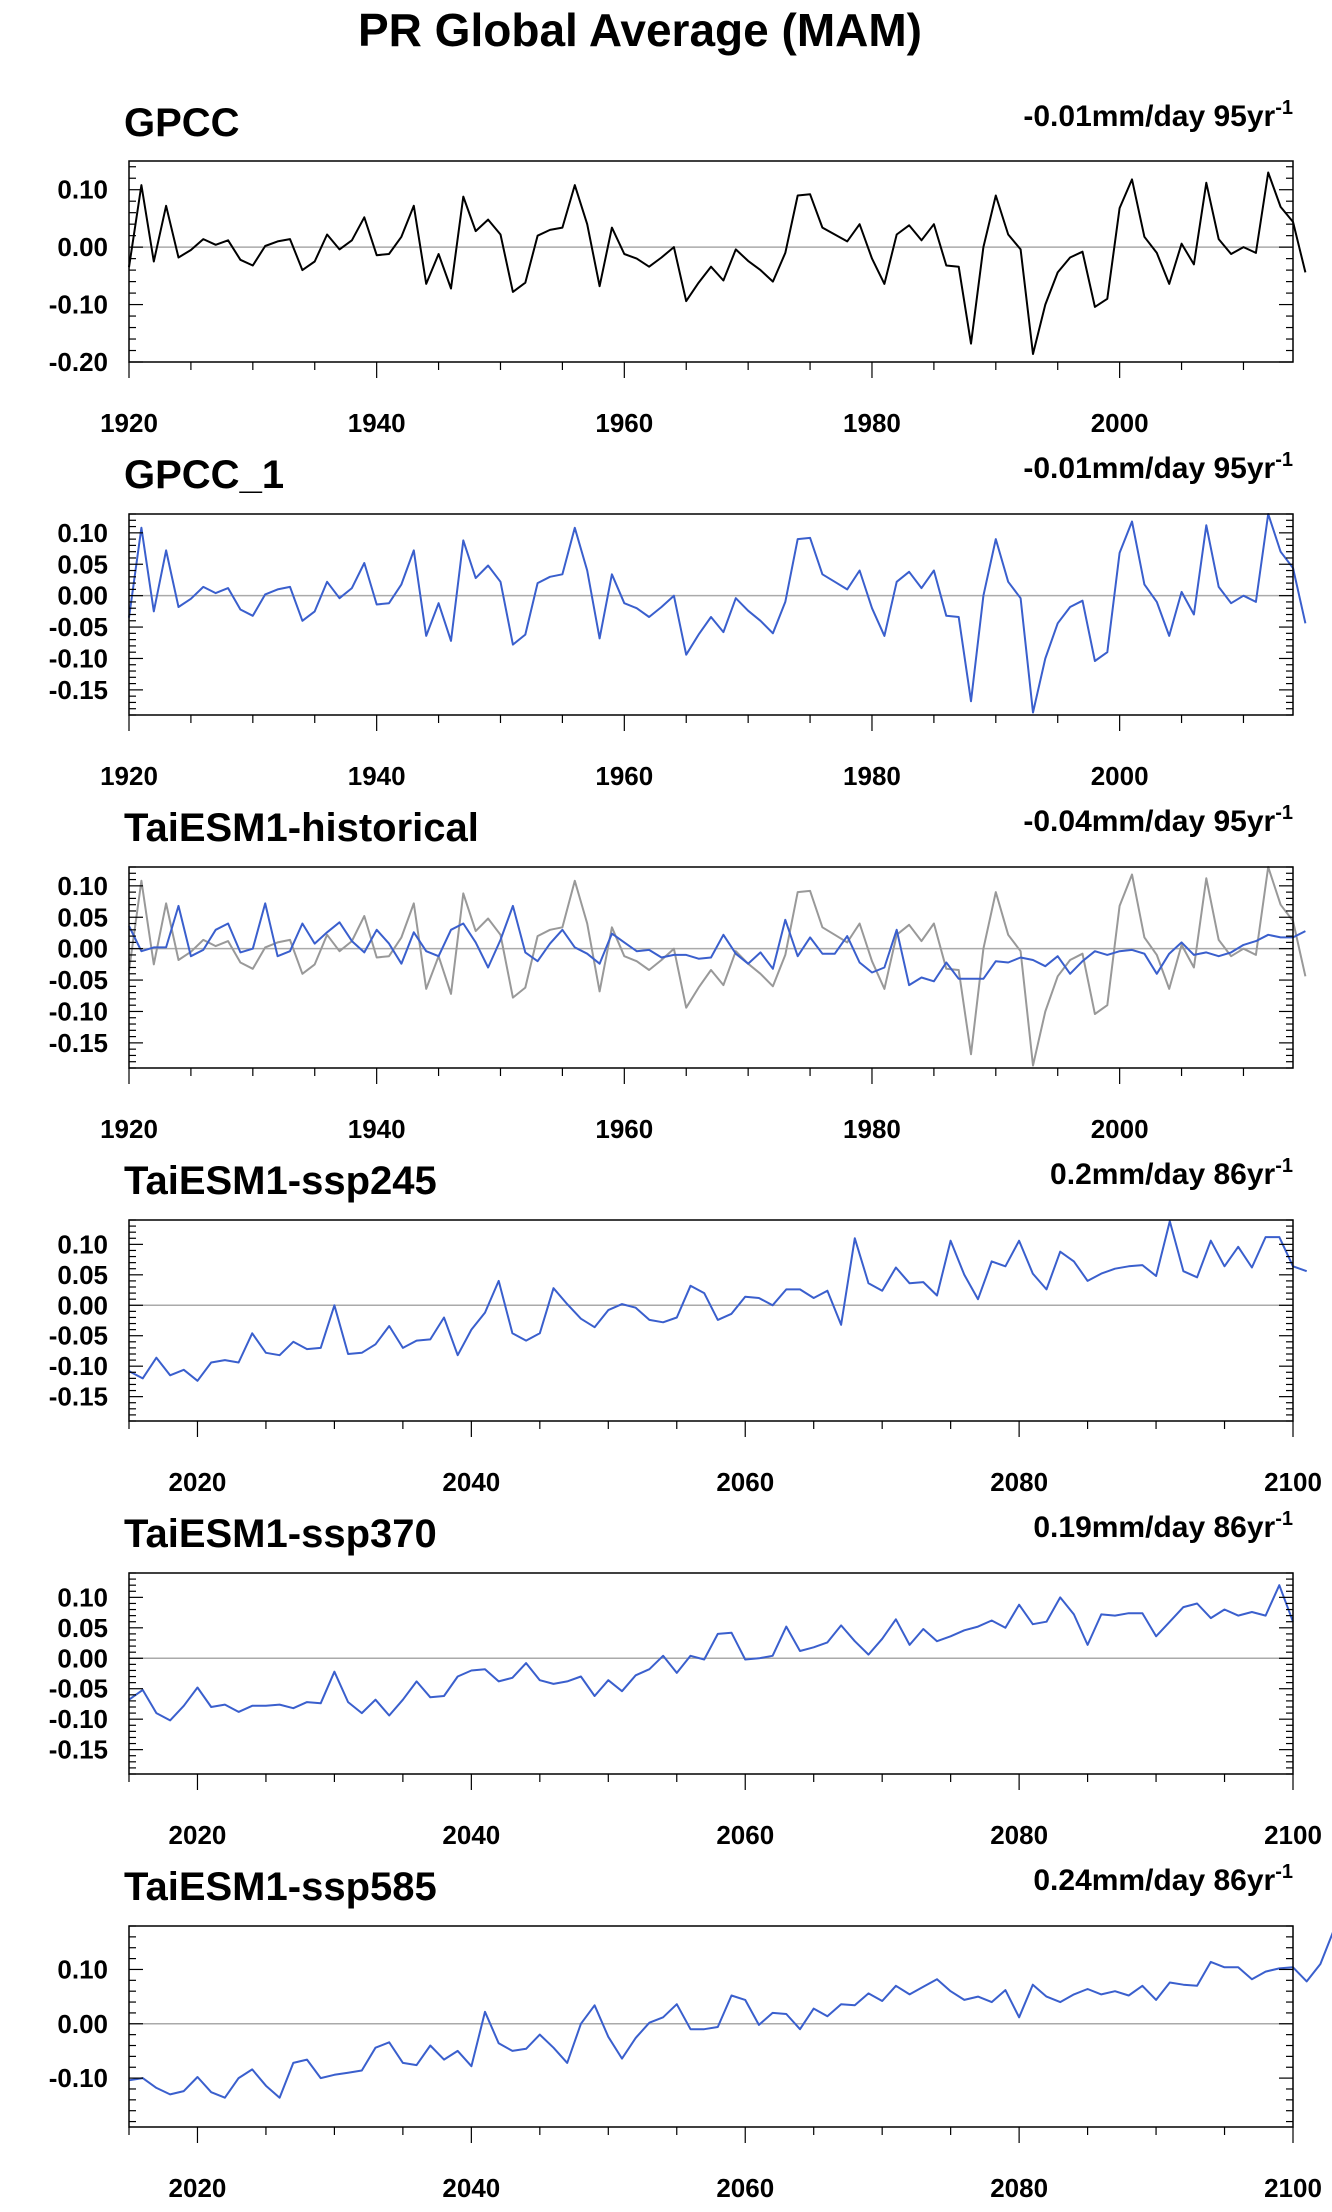 The height and width of the screenshot is (2212, 1332). I want to click on trend-label: -0.04mm/day 95yr-1, so click(1158, 820).